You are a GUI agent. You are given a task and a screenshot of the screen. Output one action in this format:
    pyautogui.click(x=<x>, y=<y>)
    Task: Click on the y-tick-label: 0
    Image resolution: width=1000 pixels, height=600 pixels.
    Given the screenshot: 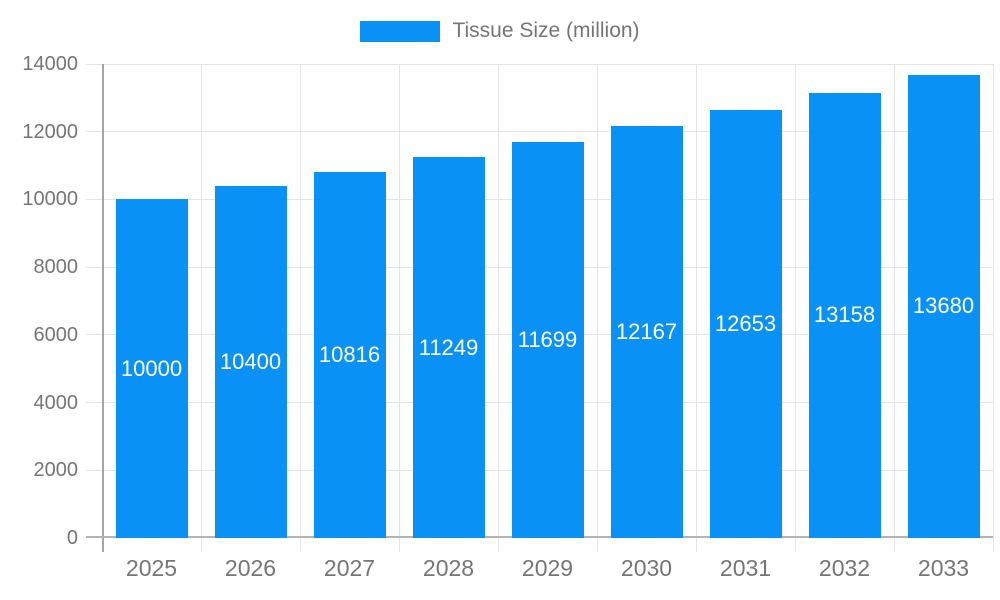 What is the action you would take?
    pyautogui.click(x=72, y=538)
    